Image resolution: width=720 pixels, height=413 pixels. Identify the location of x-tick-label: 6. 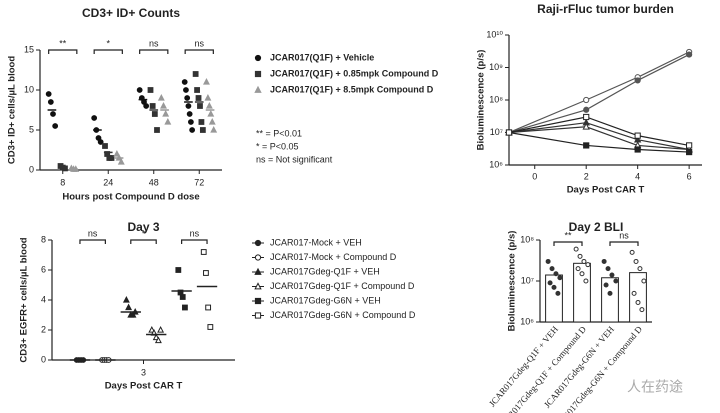
(689, 176).